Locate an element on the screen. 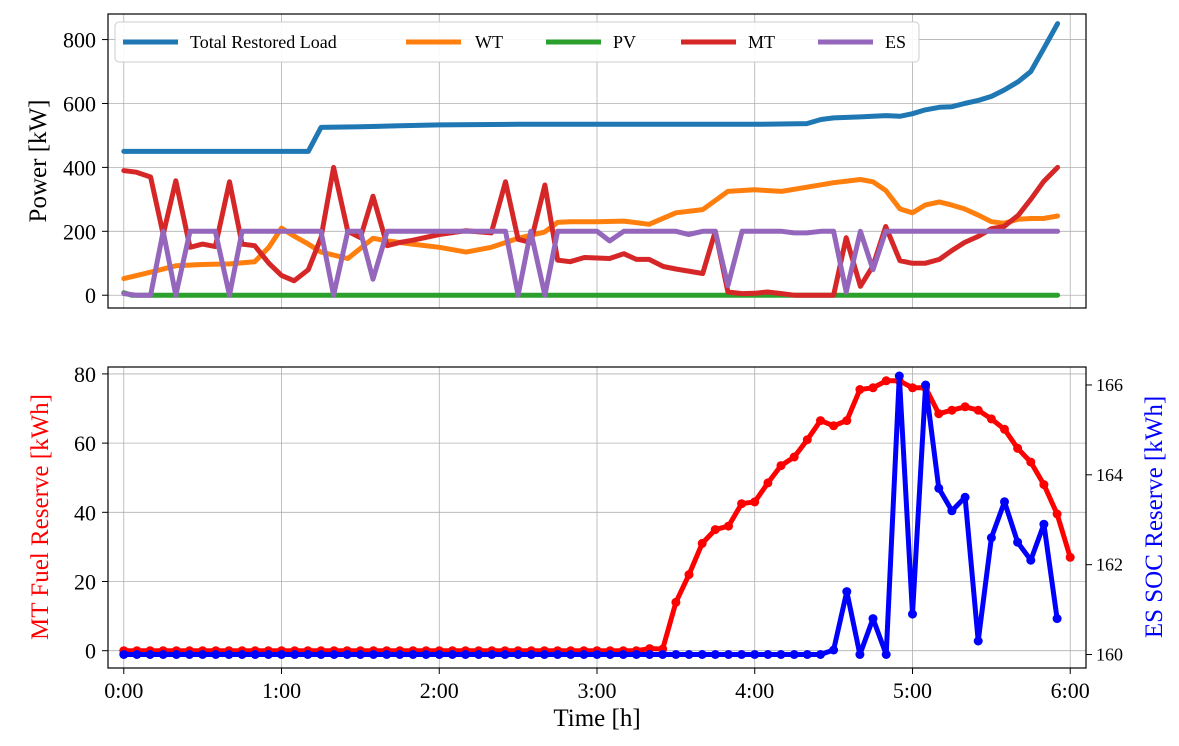  x-axis-label: Time [h] is located at coordinates (596, 718).